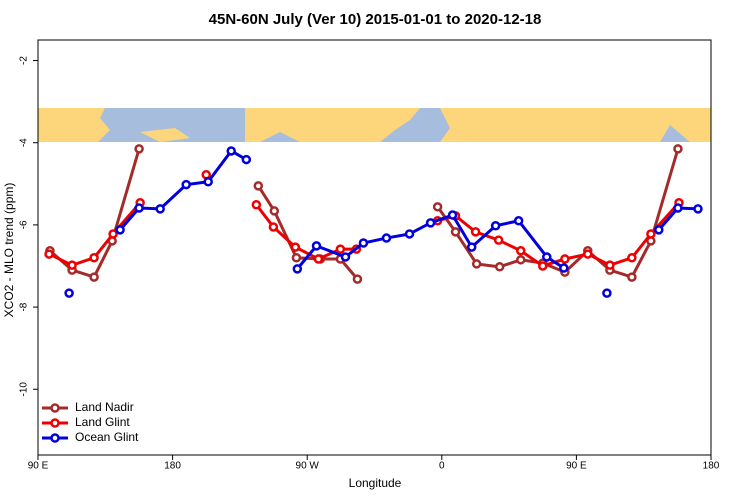  Describe the element at coordinates (24, 389) in the screenshot. I see `y-tick-label: -10` at that location.